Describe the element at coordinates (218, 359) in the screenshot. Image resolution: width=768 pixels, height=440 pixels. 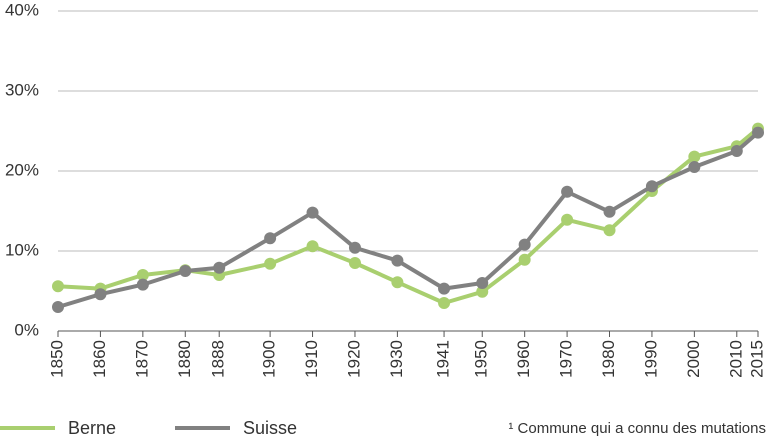
I see `x-tick-label: 1888` at that location.